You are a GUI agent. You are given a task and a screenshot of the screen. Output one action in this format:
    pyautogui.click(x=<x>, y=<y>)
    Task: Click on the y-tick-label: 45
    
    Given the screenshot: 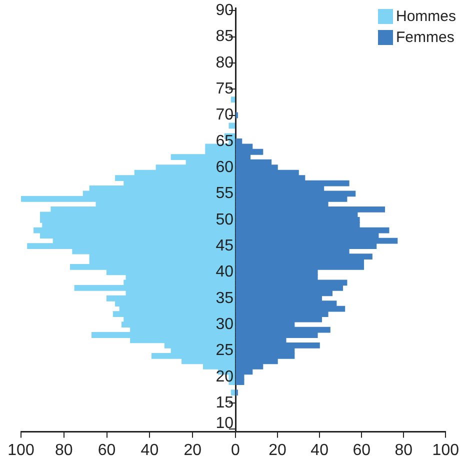 What is the action you would take?
    pyautogui.click(x=225, y=245)
    